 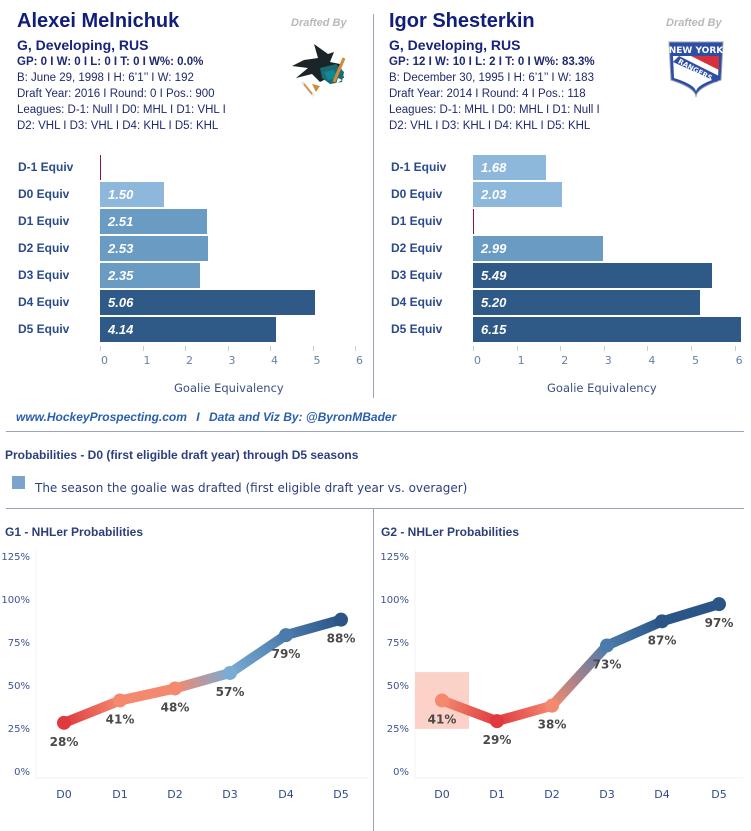 I want to click on player-bio: B: December 30, 1995 I H: 6’1’’ I W: 183, so click(x=491, y=78).